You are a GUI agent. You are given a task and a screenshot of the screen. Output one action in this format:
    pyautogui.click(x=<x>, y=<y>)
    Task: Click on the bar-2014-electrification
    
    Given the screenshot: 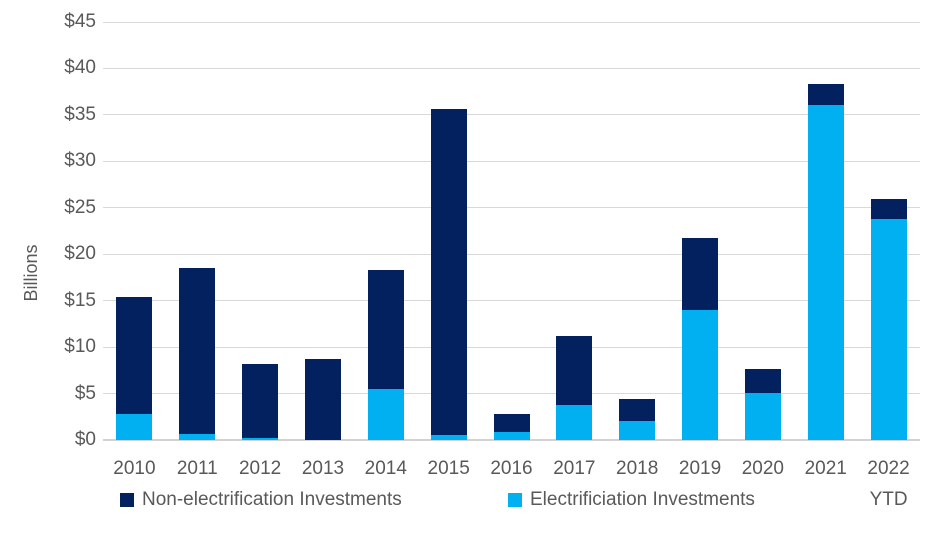 What is the action you would take?
    pyautogui.click(x=385, y=414)
    